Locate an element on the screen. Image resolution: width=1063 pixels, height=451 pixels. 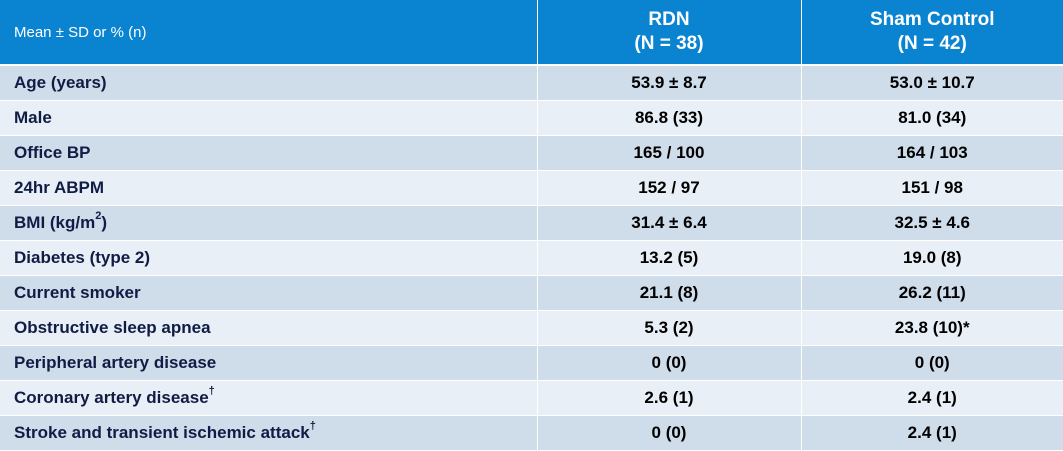
row-label: Obstructive sleep apnea is located at coordinates (269, 328).